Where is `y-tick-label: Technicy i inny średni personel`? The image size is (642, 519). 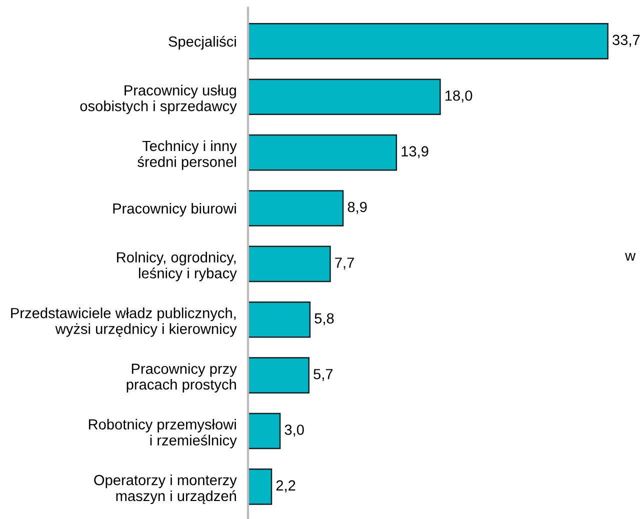
y-tick-label: Technicy i inny średni personel is located at coordinates (187, 155).